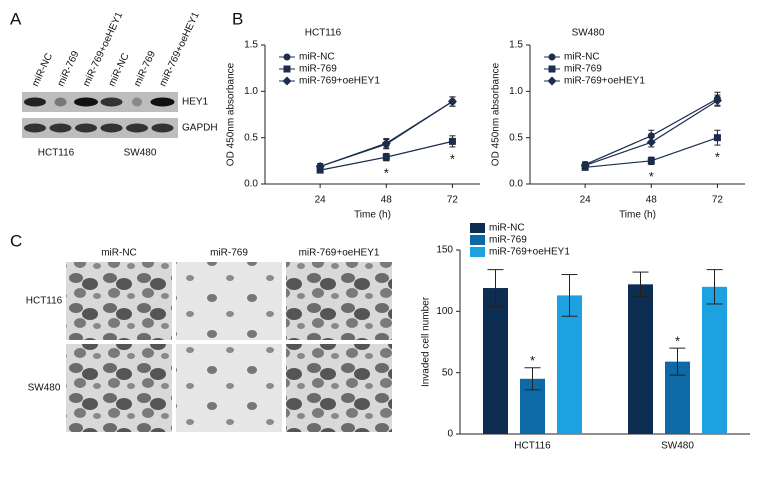  I want to click on x-tick-label: 24, so click(586, 200).